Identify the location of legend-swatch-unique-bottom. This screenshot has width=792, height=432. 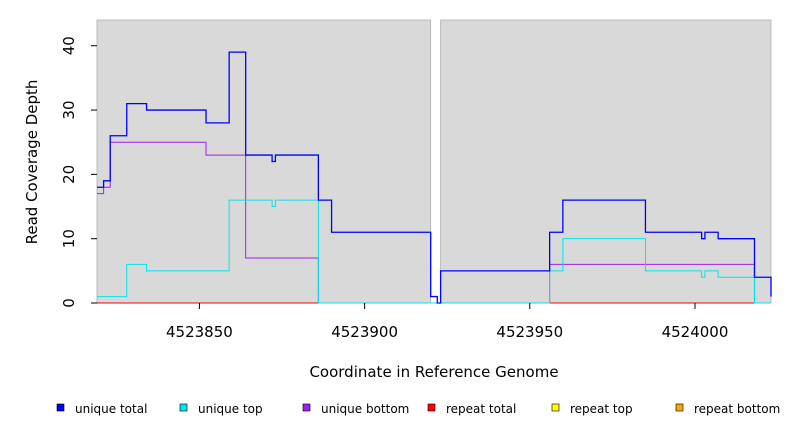
(306, 407).